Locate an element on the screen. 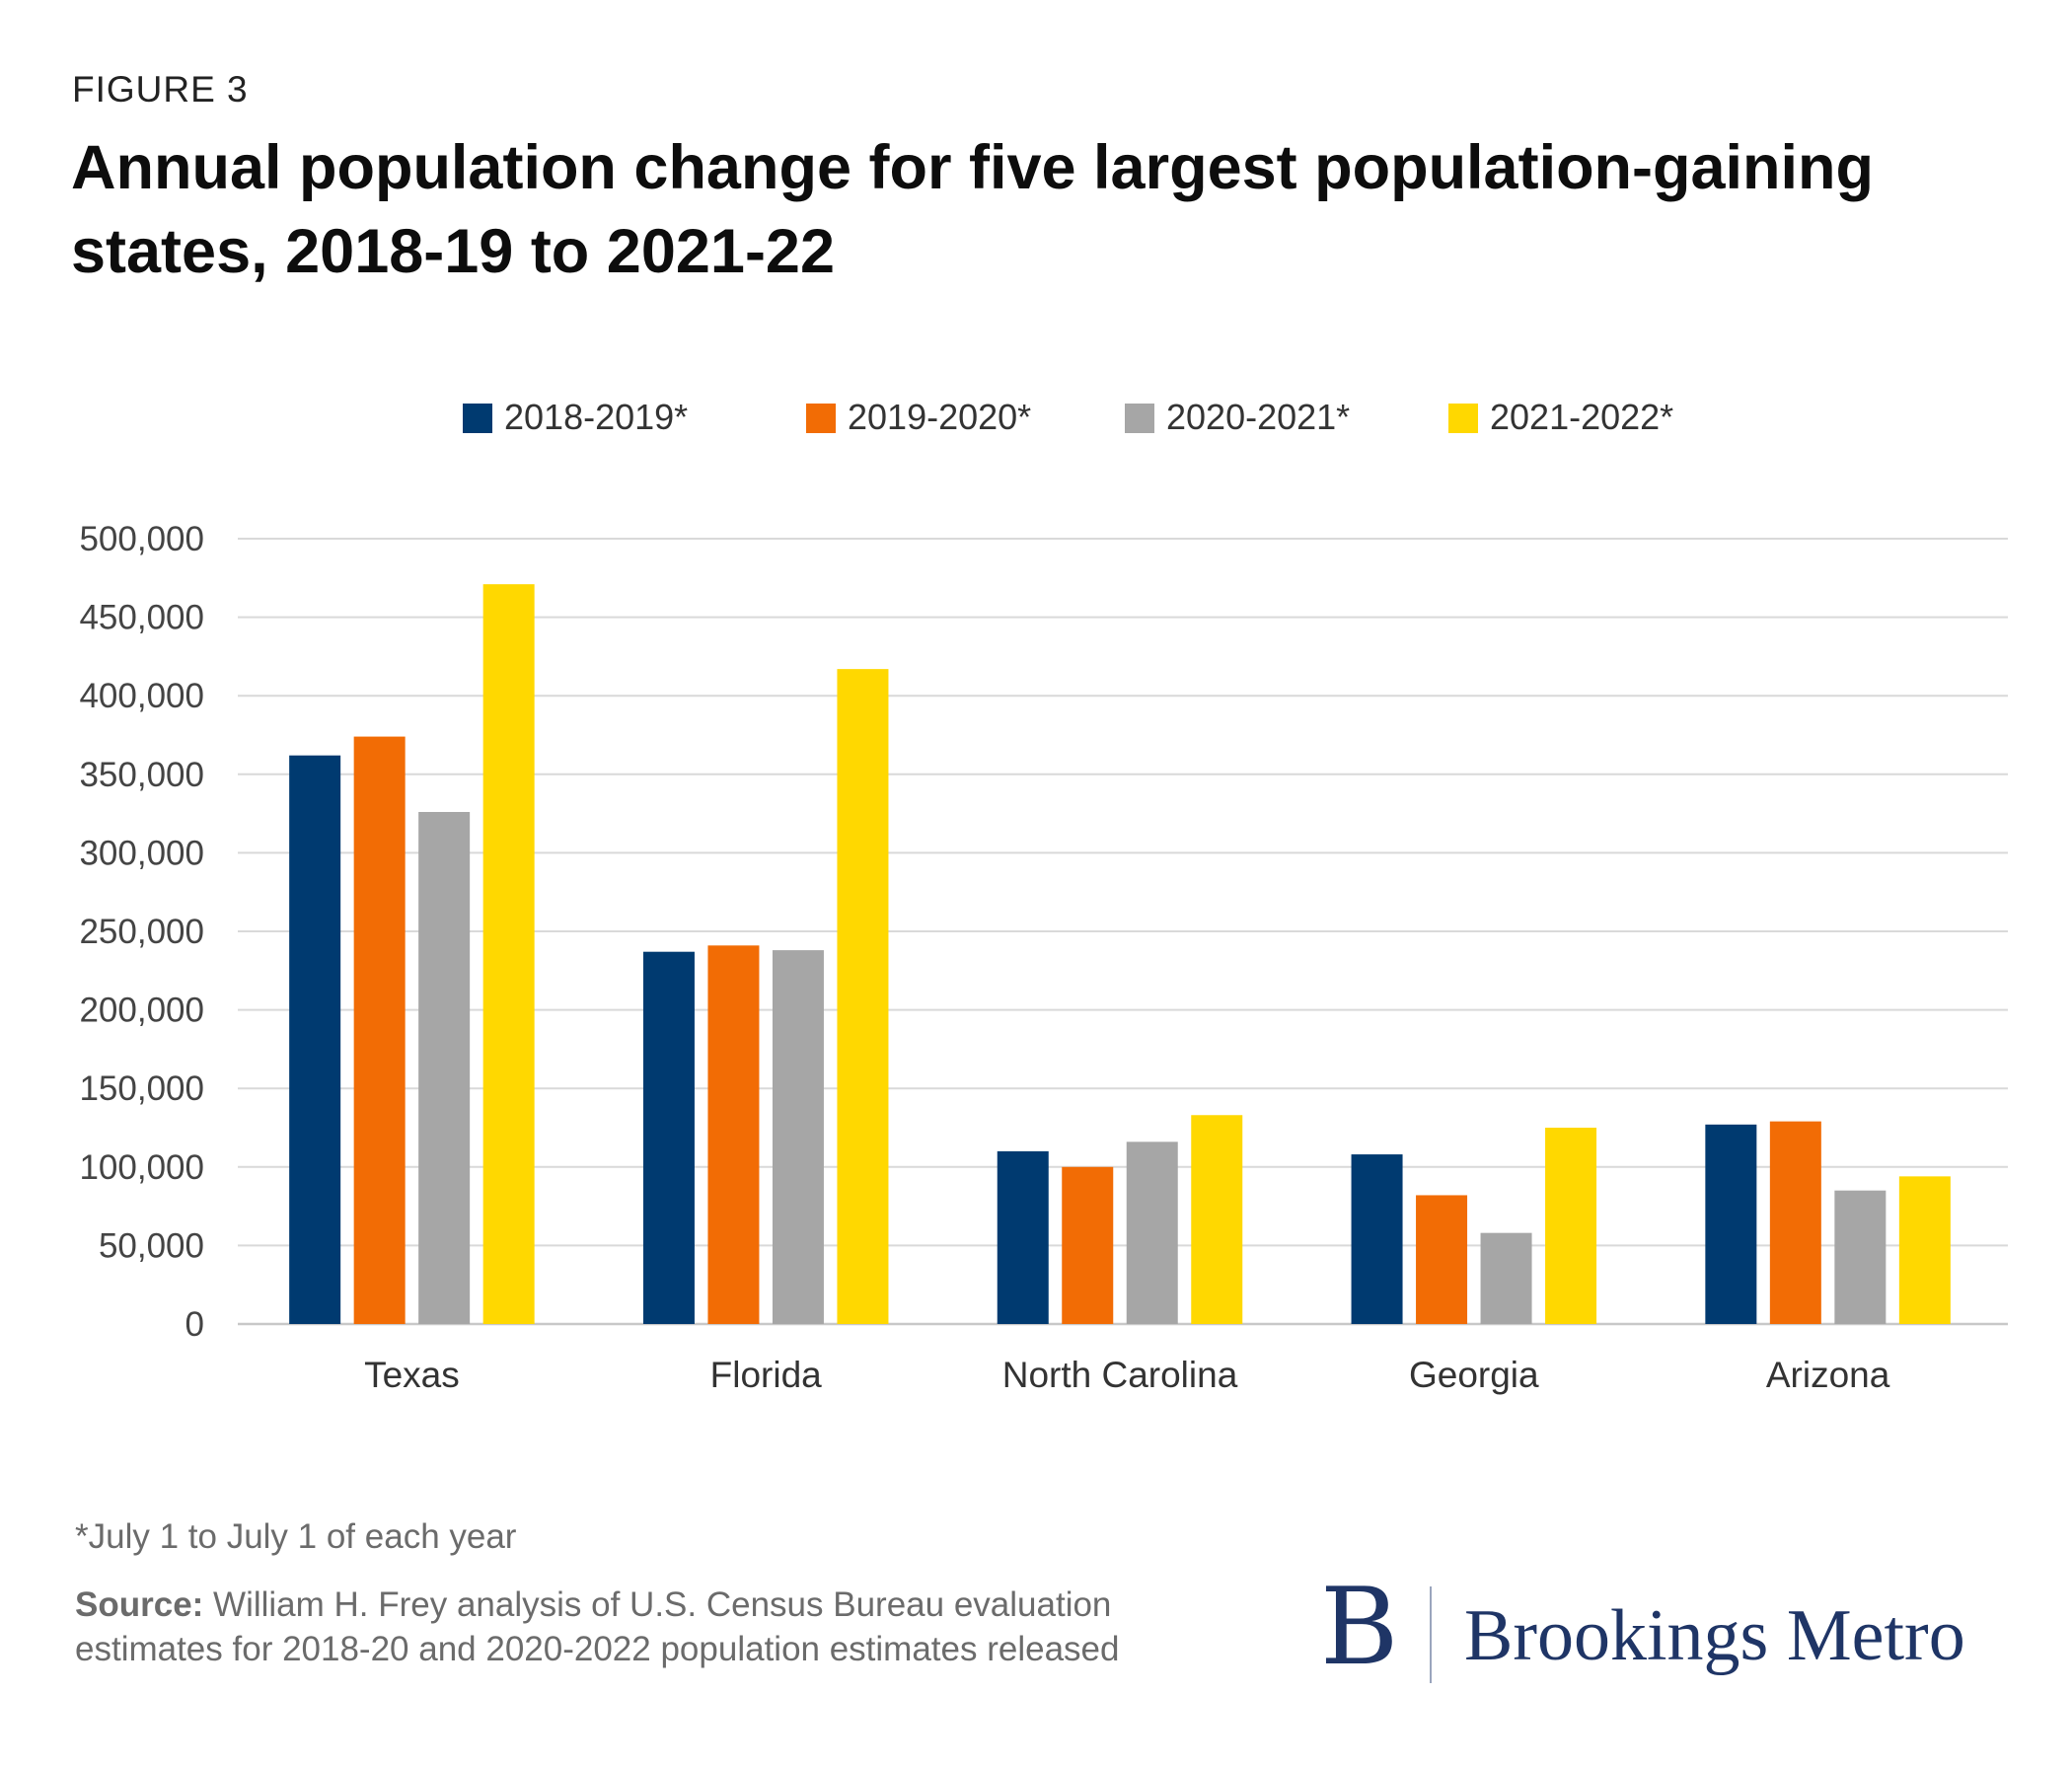 Image resolution: width=2072 pixels, height=1767 pixels. y-tick-label: 450,000 is located at coordinates (141, 618).